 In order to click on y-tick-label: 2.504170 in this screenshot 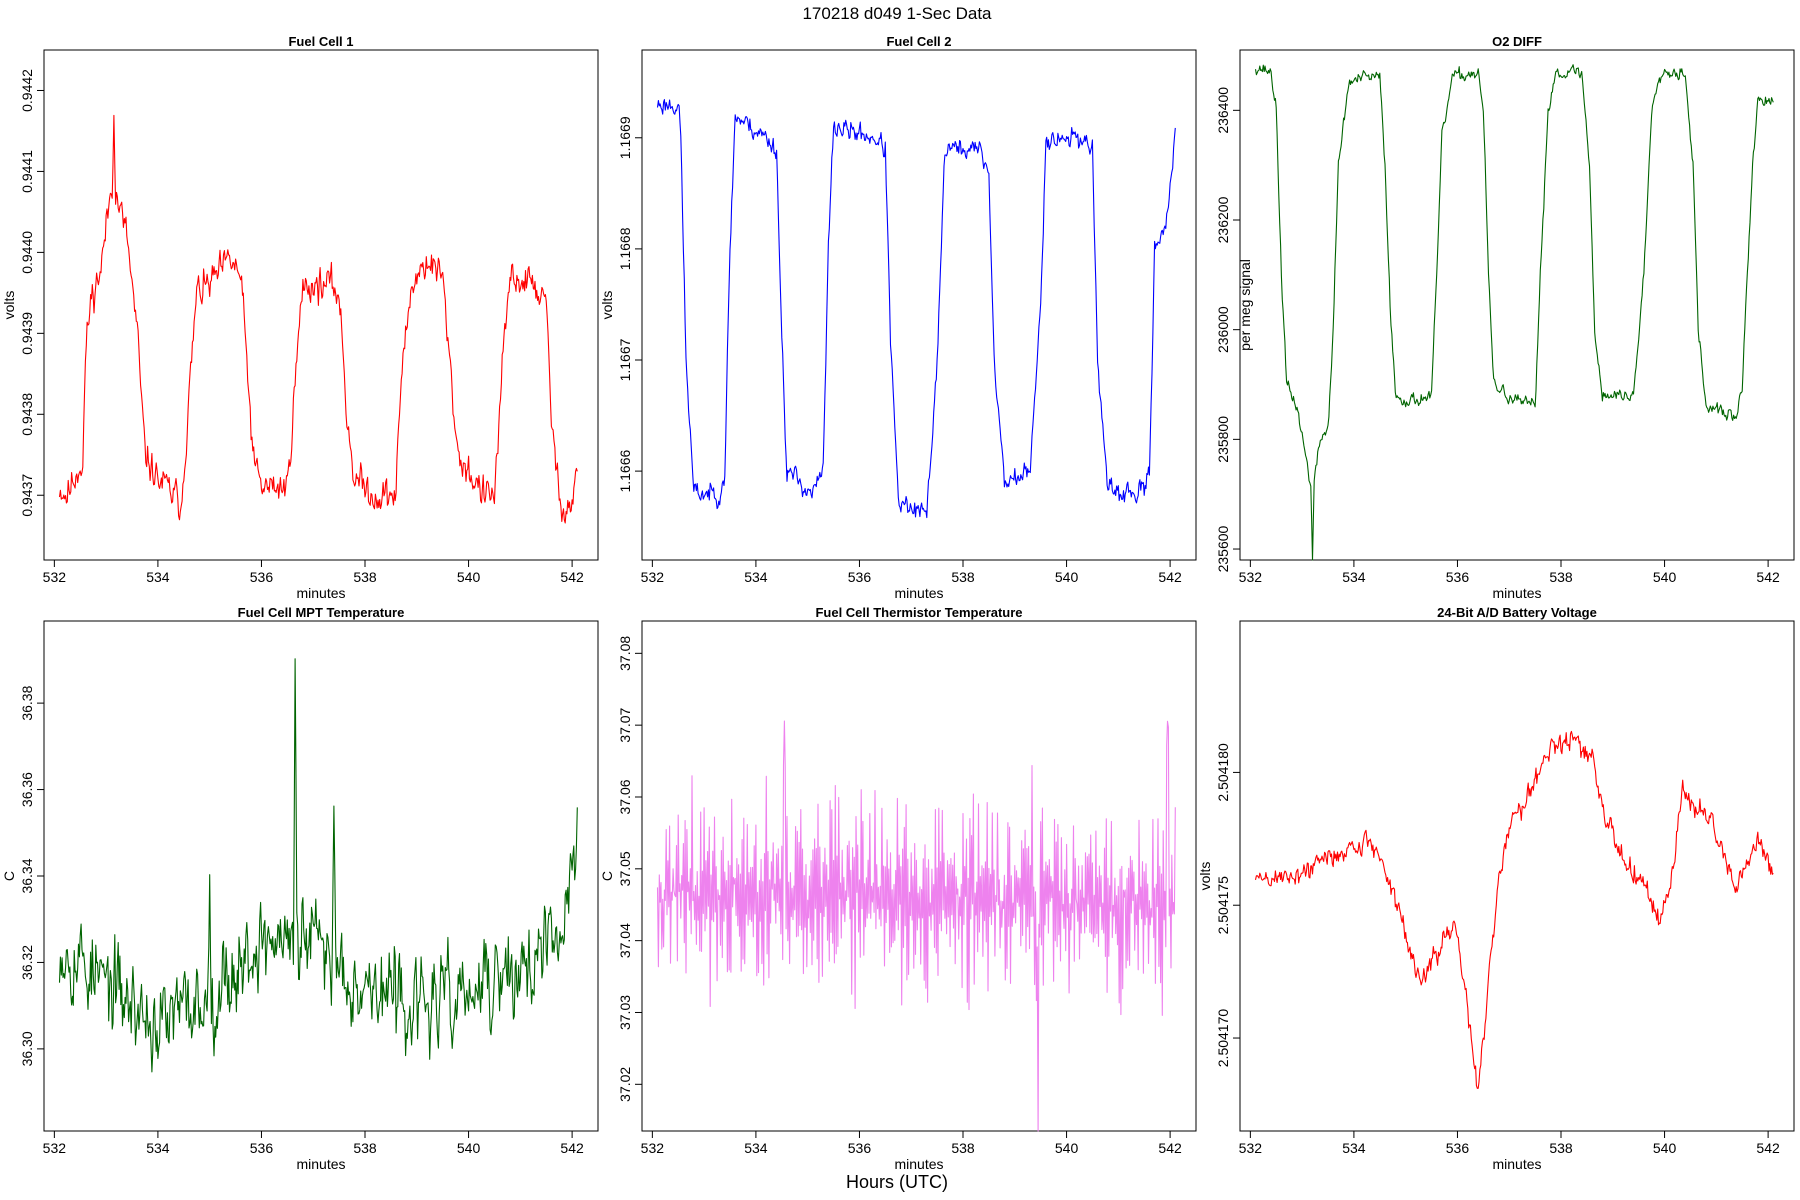, I will do `click(1223, 1038)`.